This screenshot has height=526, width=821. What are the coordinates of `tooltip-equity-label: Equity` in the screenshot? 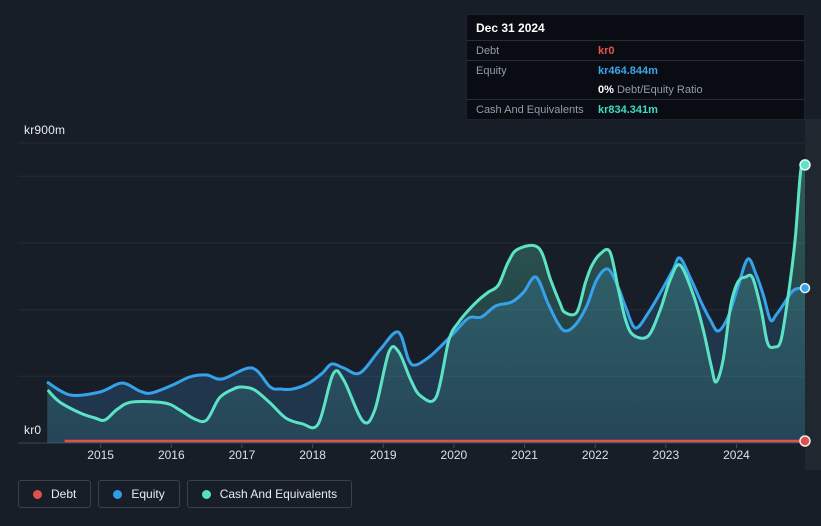 It's located at (491, 71).